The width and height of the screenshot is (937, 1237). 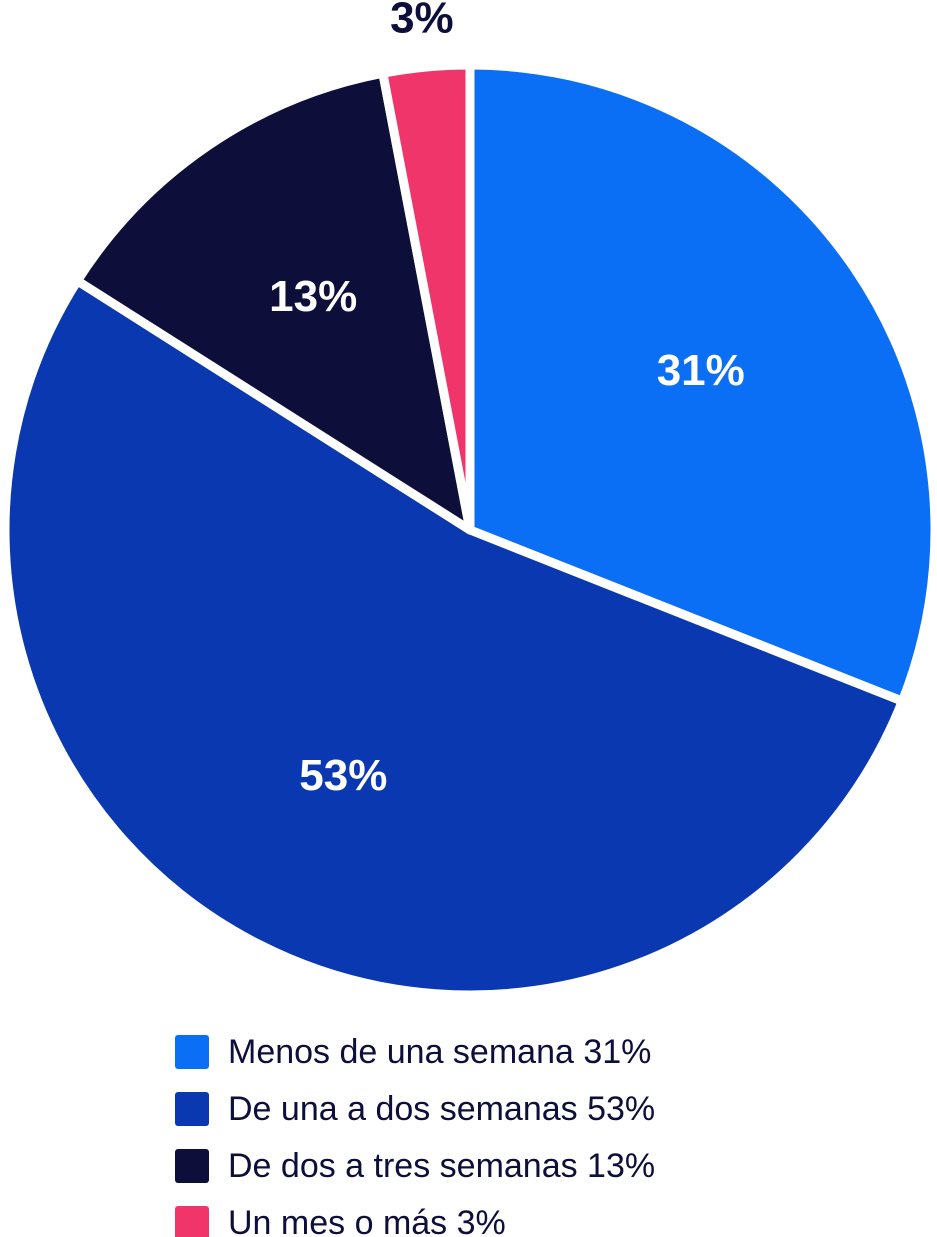 What do you see at coordinates (439, 1052) in the screenshot?
I see `legend-label: Menos de una semana 31%` at bounding box center [439, 1052].